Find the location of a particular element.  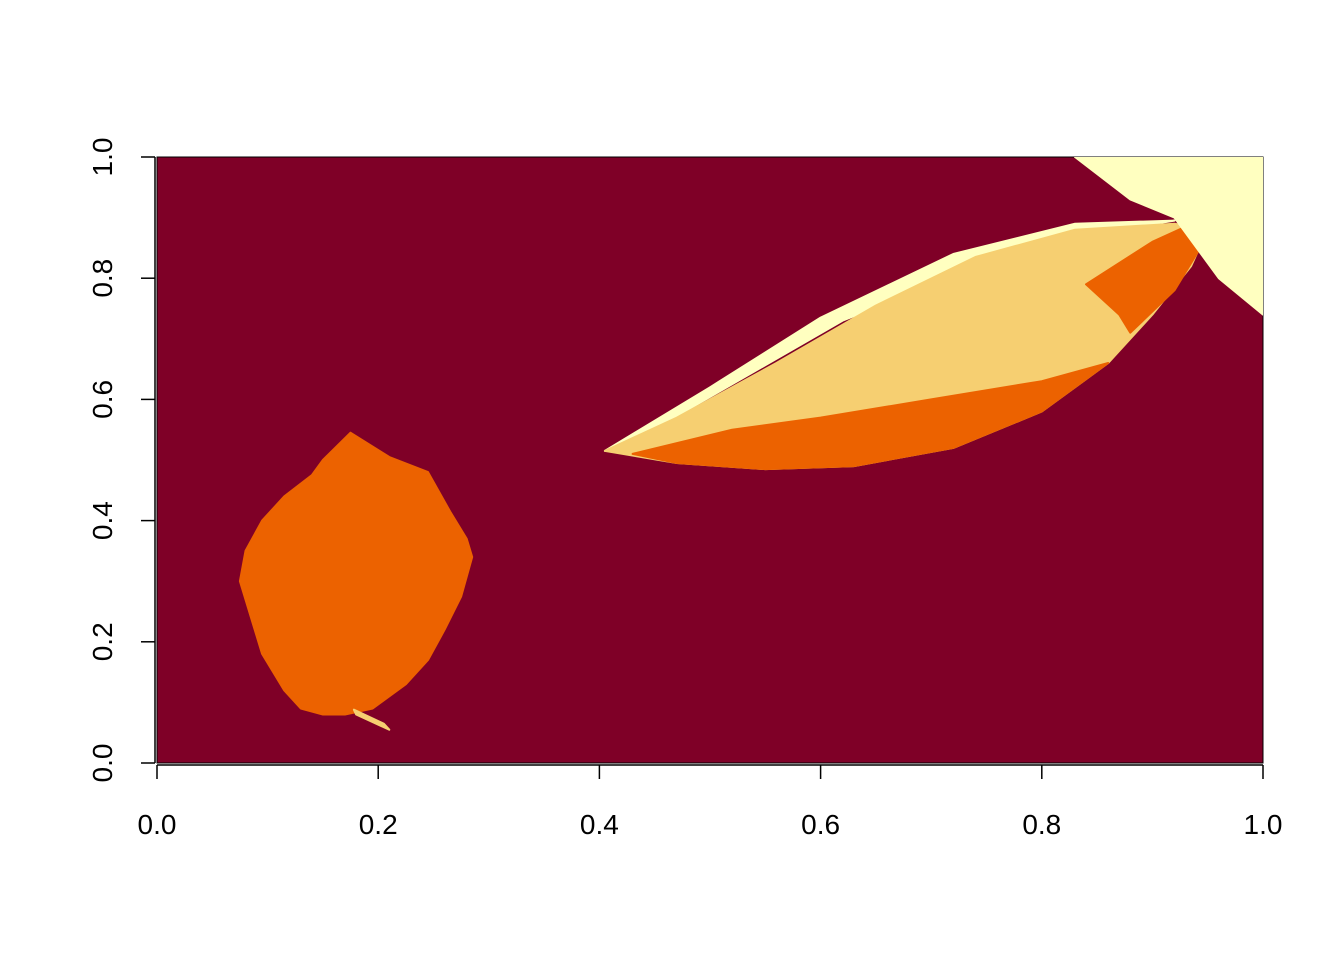

x-tick-label: 1.0 is located at coordinates (1263, 824).